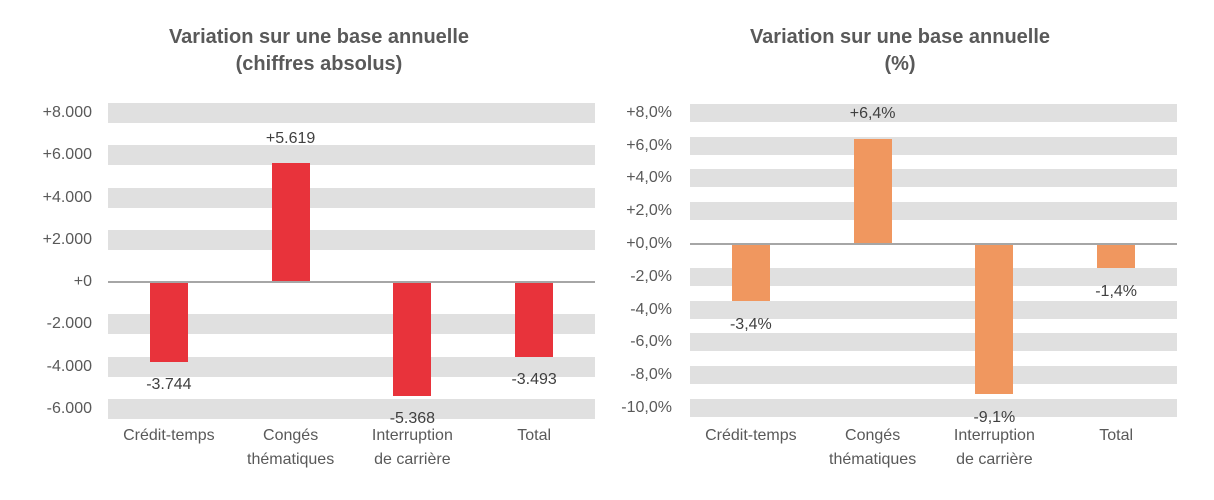 The height and width of the screenshot is (500, 1214). What do you see at coordinates (651, 342) in the screenshot?
I see `y-tick-label: -6,0%` at bounding box center [651, 342].